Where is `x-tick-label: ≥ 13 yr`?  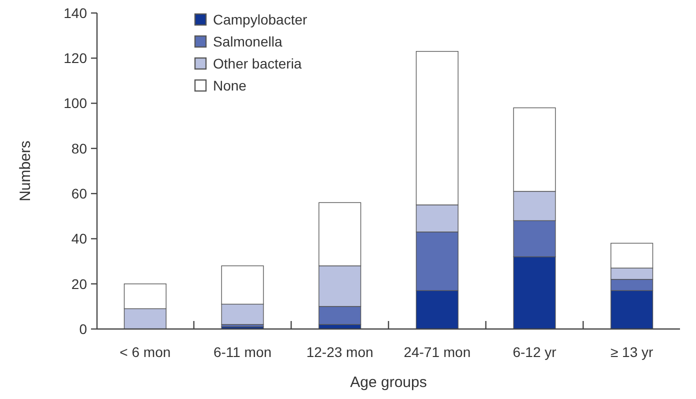
x-tick-label: ≥ 13 yr is located at coordinates (632, 352).